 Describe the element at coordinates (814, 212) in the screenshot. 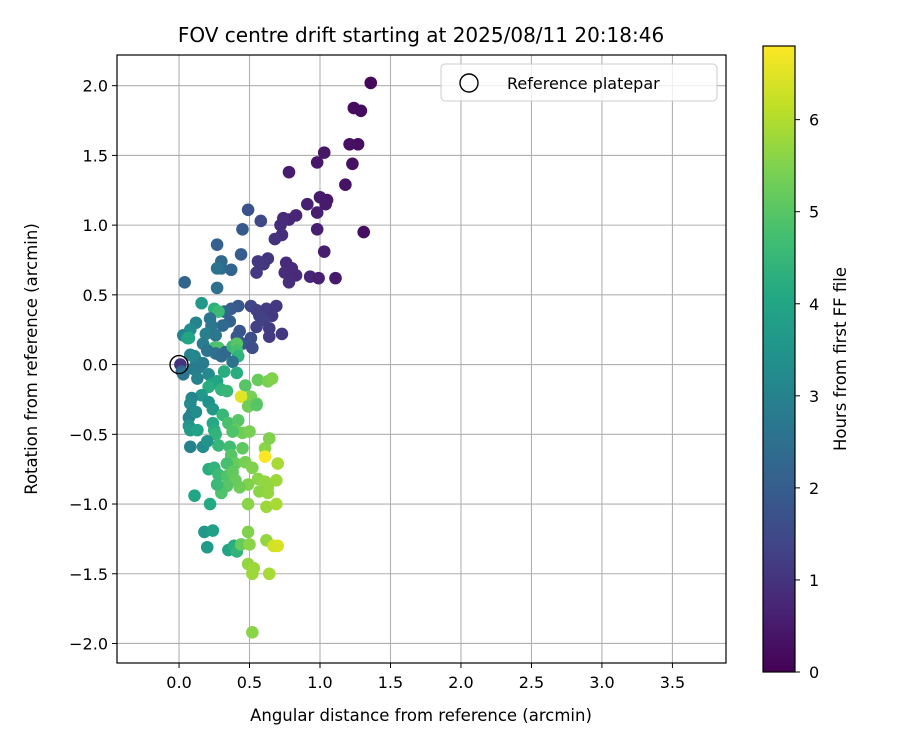

I see `colorbar-tick-label: 5` at that location.